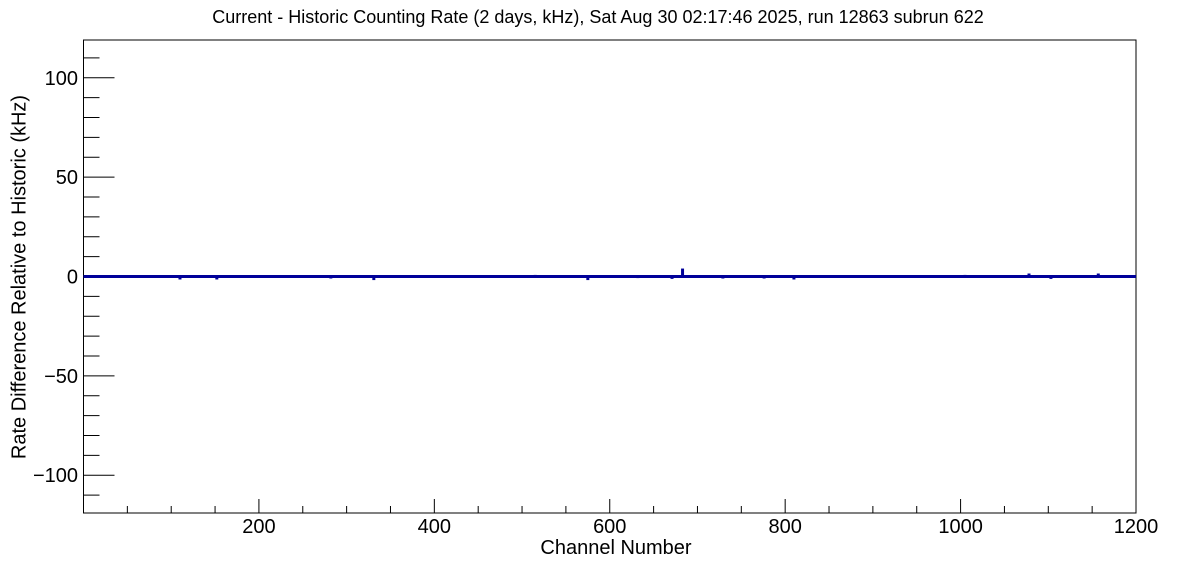 The width and height of the screenshot is (1196, 572). I want to click on x-tick-label: 200, so click(258, 527).